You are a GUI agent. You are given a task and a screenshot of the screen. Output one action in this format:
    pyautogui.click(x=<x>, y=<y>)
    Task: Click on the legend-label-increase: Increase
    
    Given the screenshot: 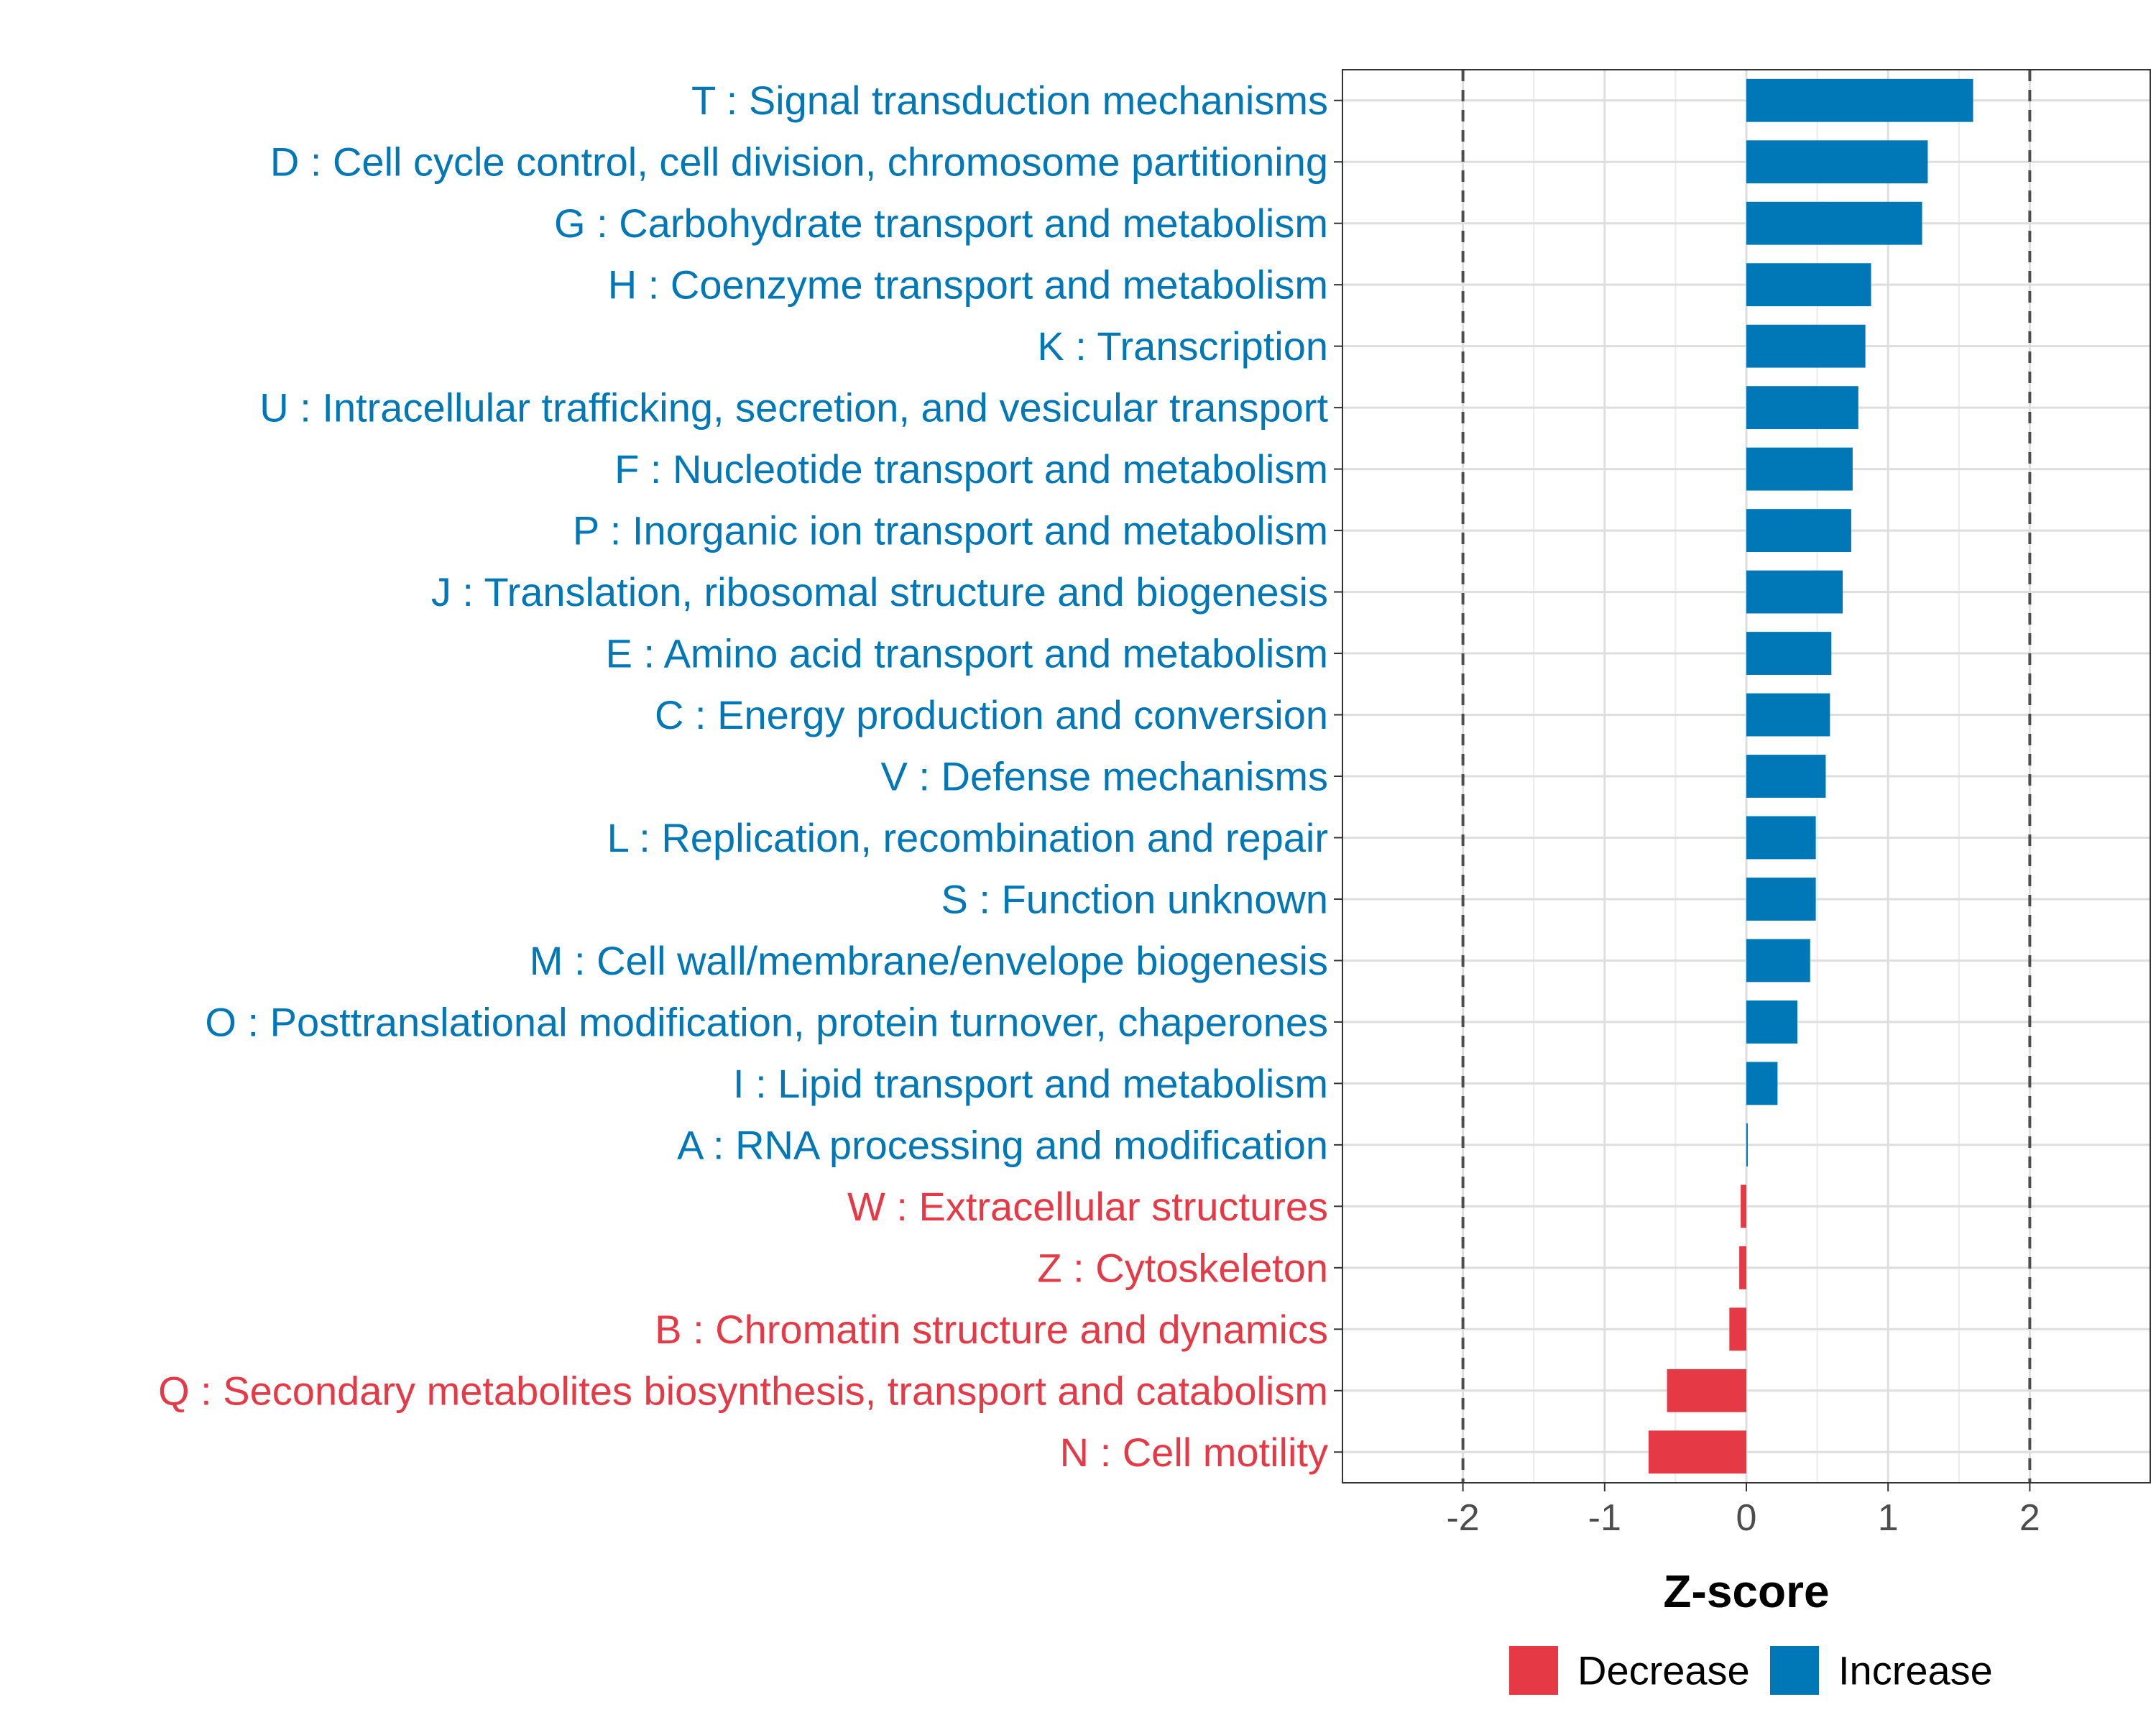 What is the action you would take?
    pyautogui.click(x=1916, y=1670)
    